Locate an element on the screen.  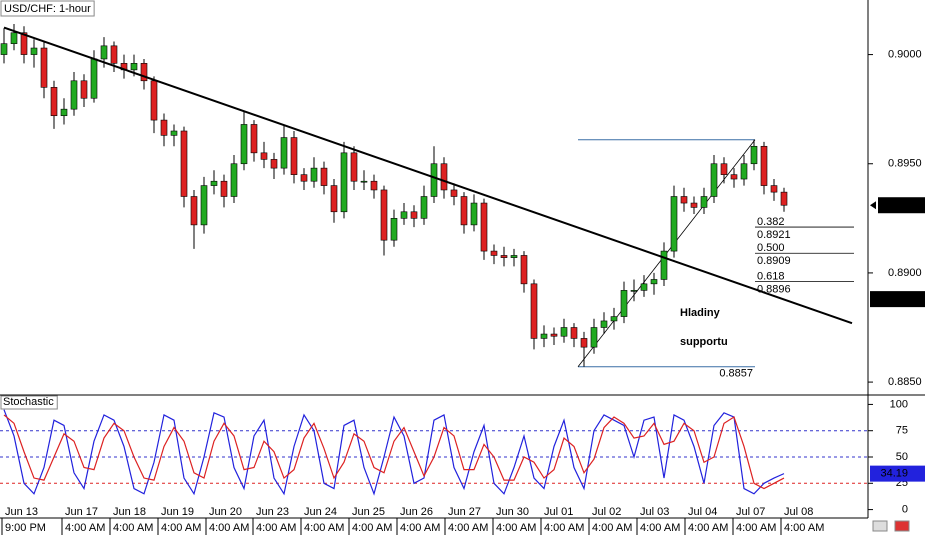
y-tick-label: 0.8850 is located at coordinates (905, 382).